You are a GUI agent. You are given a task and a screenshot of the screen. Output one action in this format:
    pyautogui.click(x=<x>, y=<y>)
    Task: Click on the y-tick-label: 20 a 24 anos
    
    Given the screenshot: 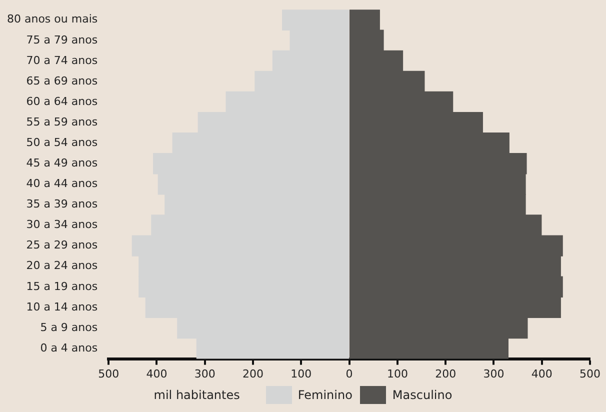 What is the action you would take?
    pyautogui.click(x=62, y=265)
    